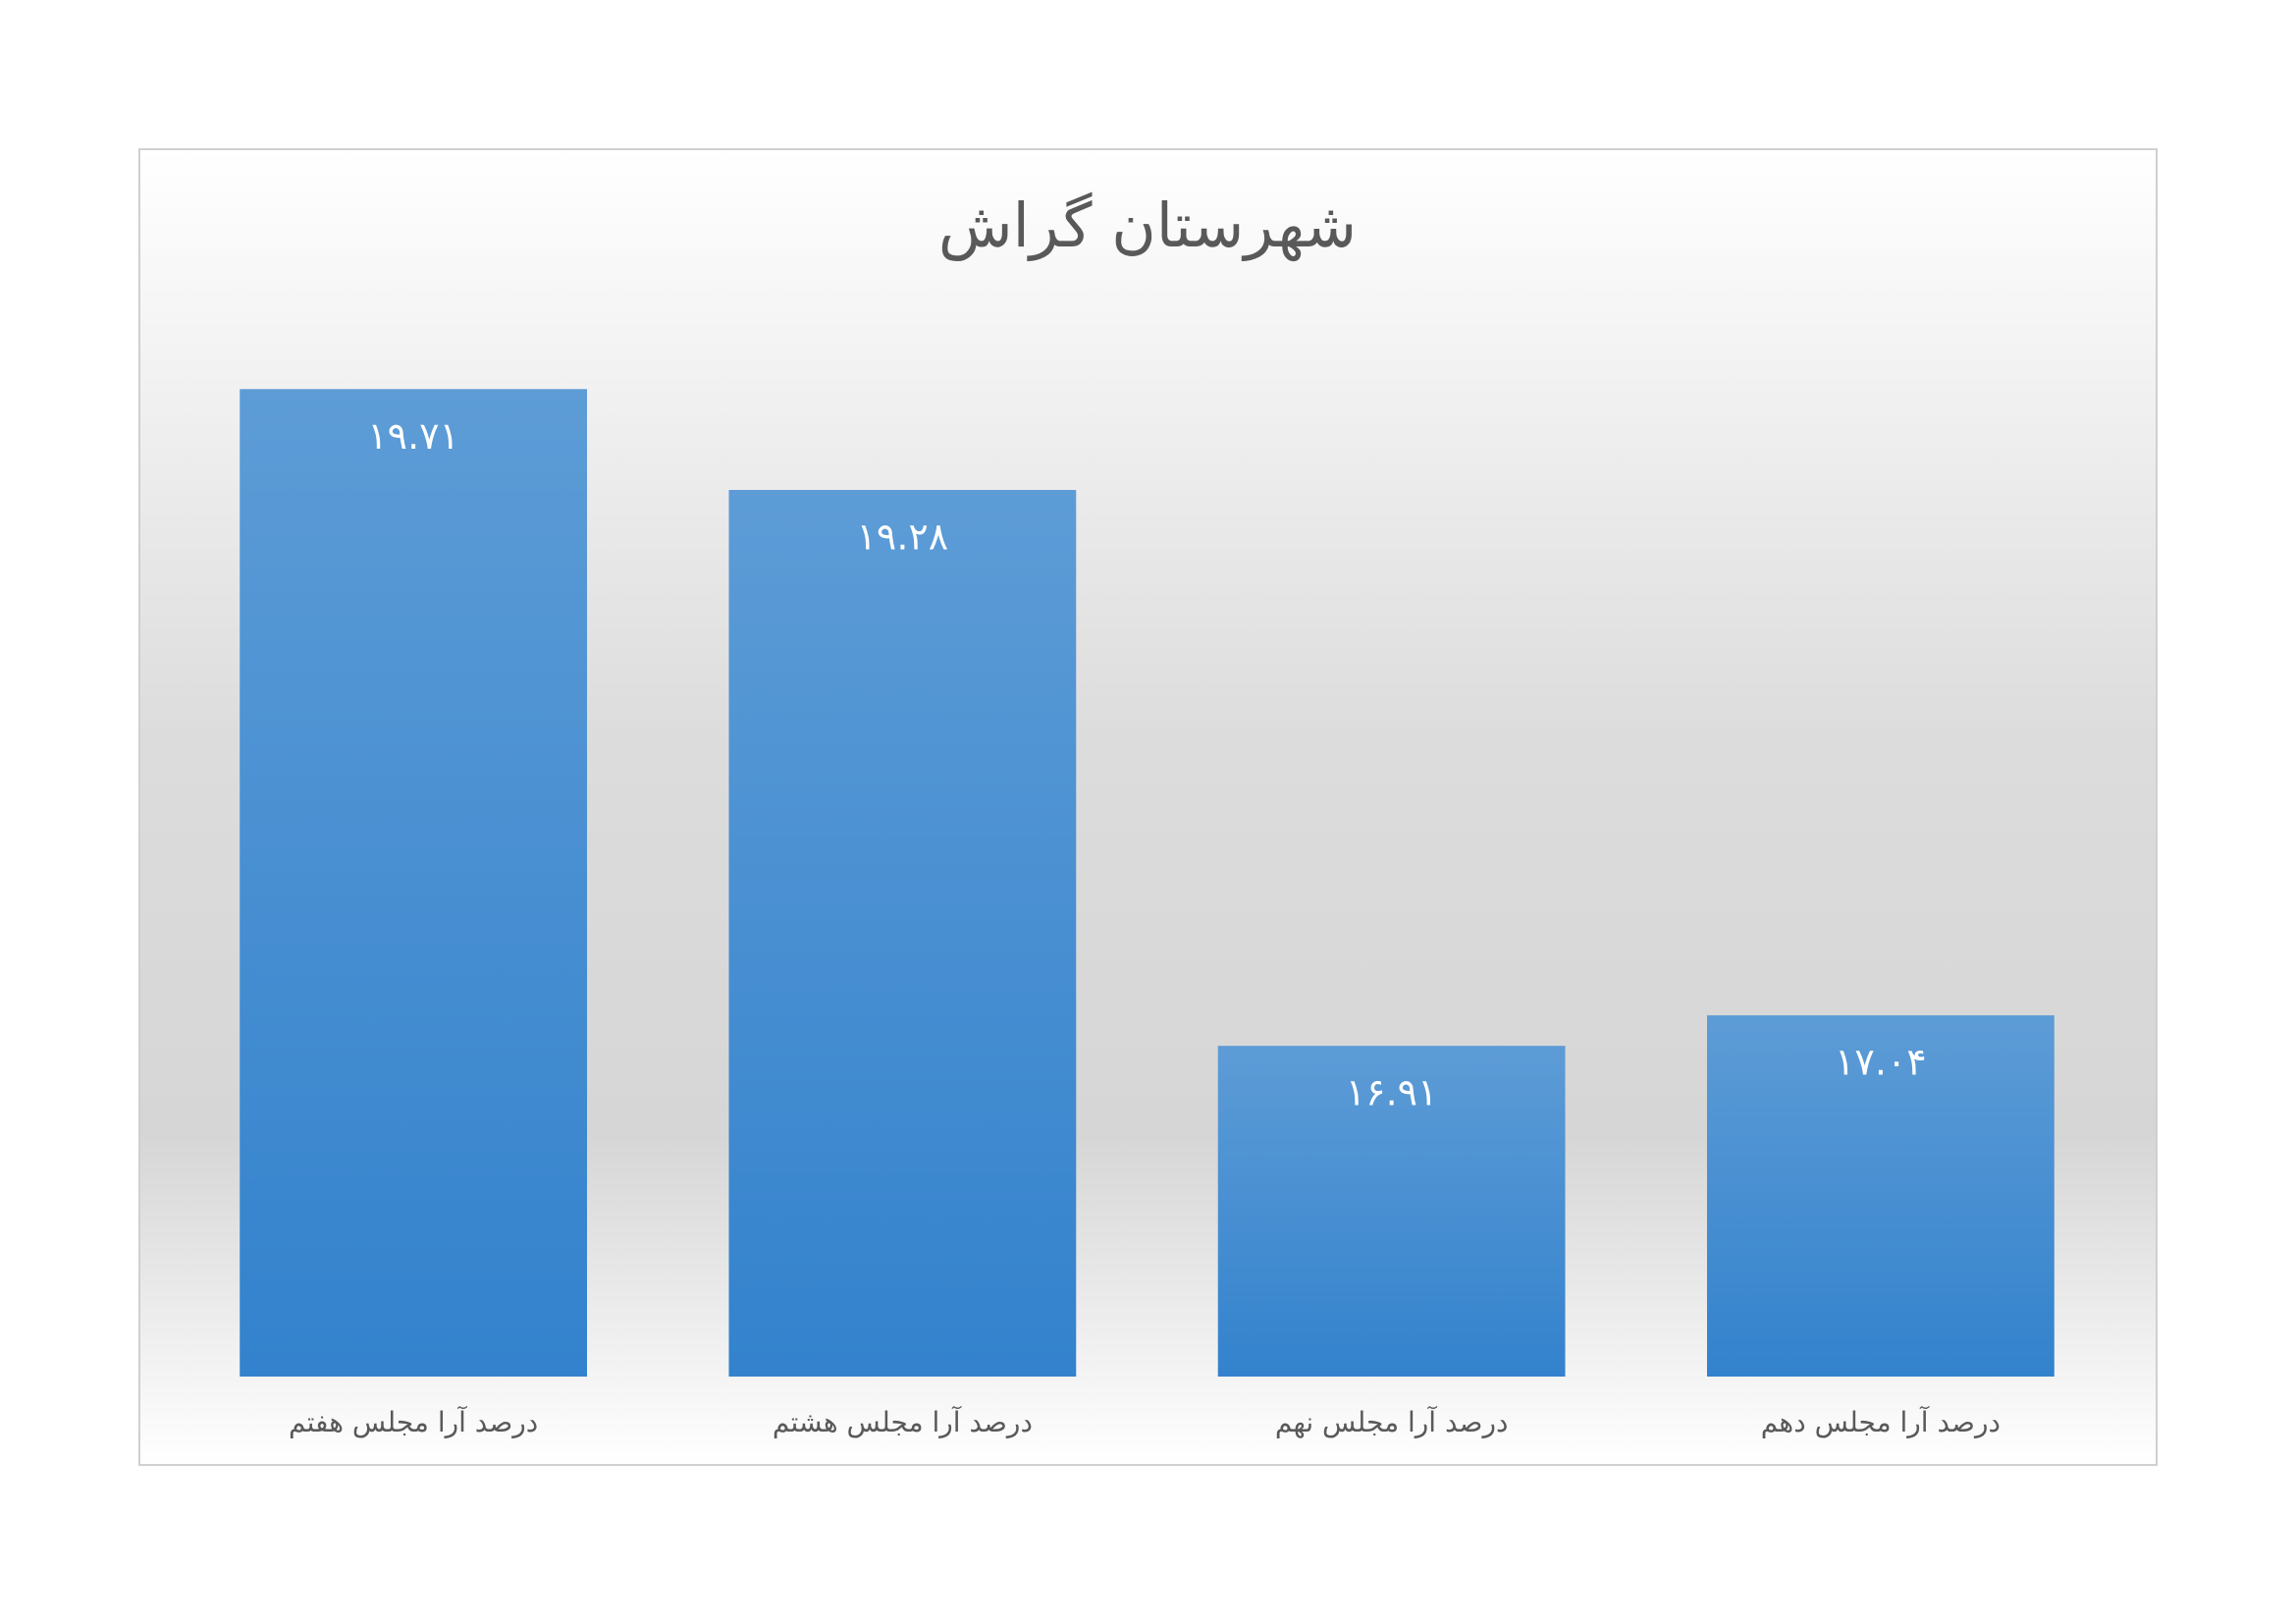  What do you see at coordinates (1392, 1092) in the screenshot?
I see `data-label: ۱۶.۹۱` at bounding box center [1392, 1092].